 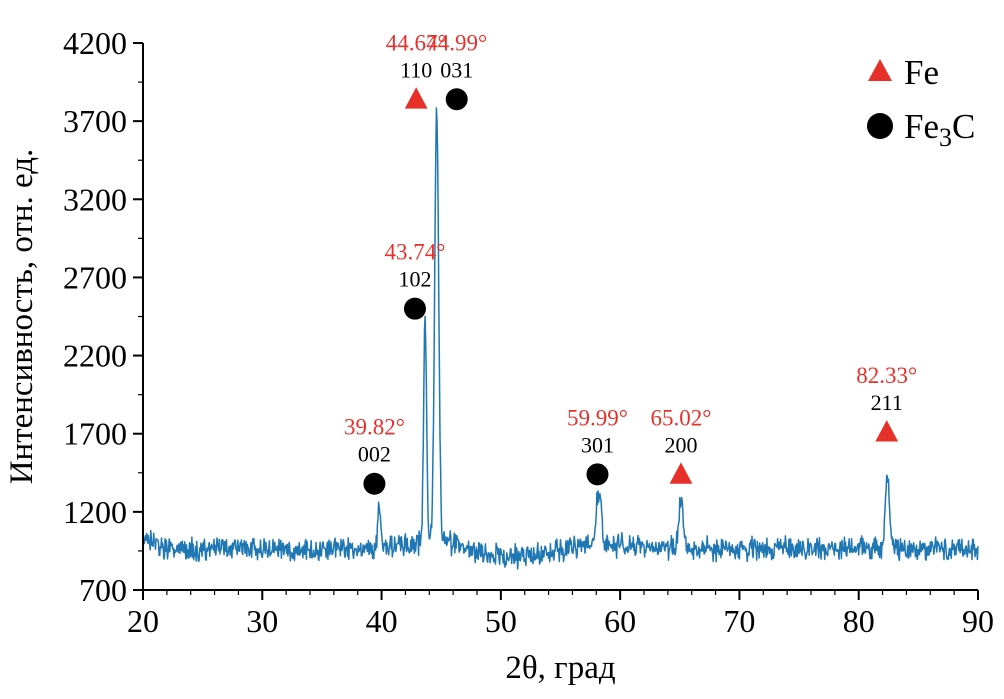 I want to click on legend-fe3c-marker, so click(x=880, y=126).